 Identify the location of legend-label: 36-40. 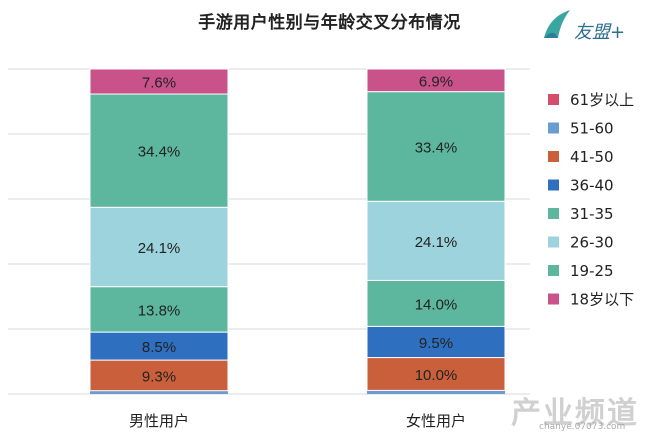
(592, 186).